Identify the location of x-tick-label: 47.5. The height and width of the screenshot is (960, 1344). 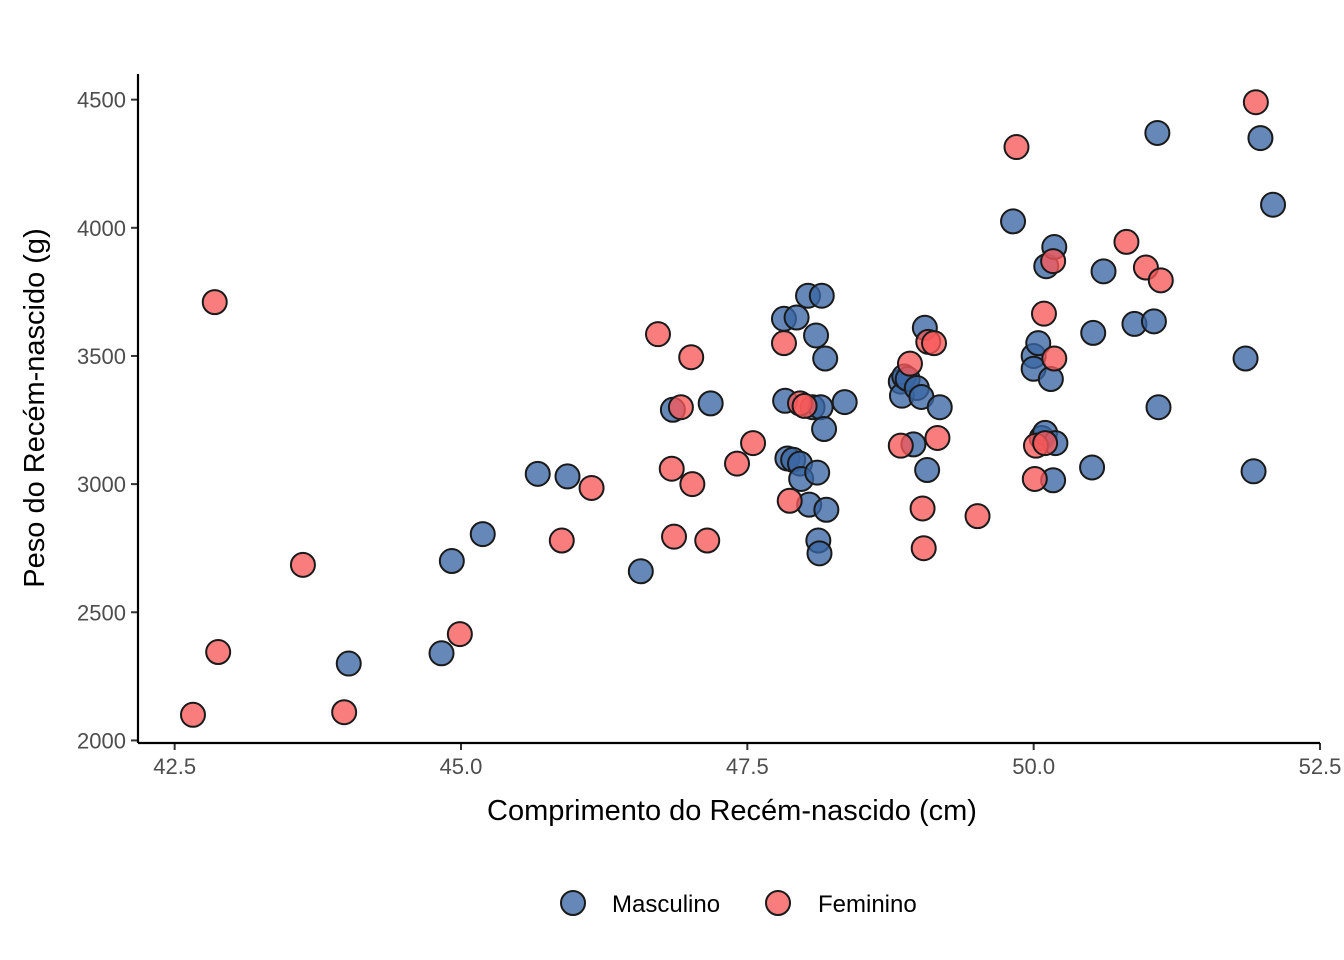
(747, 766).